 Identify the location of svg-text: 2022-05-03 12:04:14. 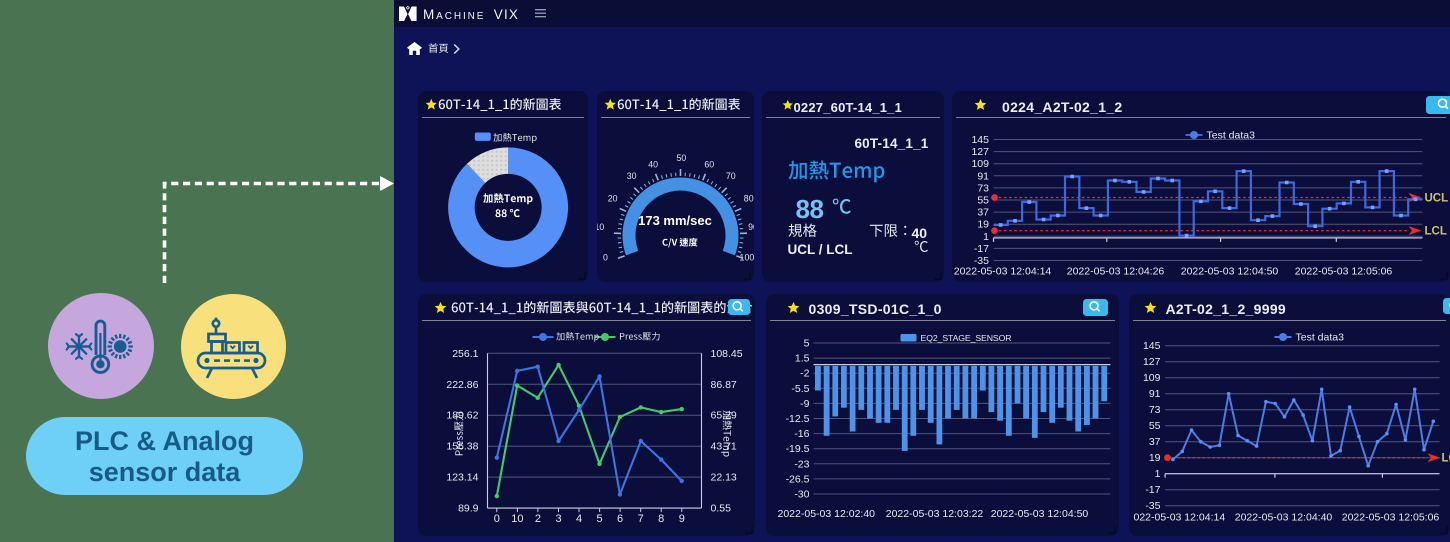
(1002, 272).